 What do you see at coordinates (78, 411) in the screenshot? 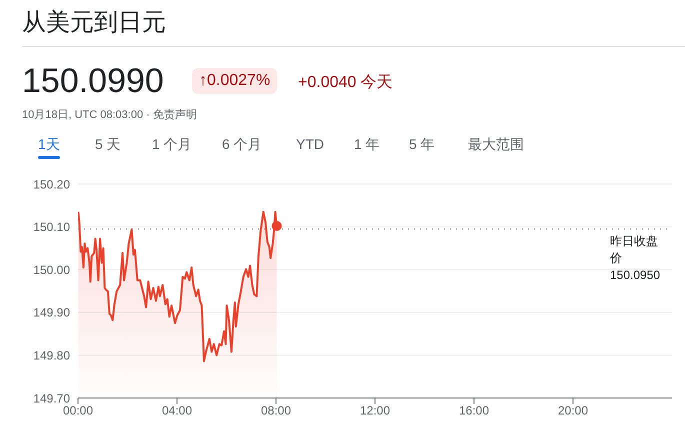
I see `x-tick-label: 00:00` at bounding box center [78, 411].